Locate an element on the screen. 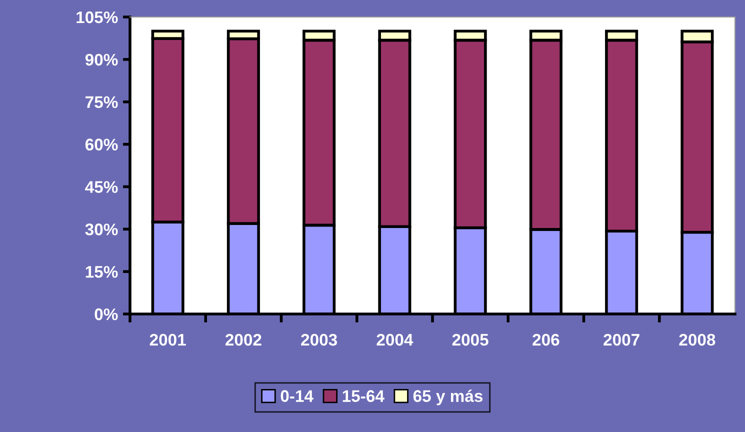 The image size is (745, 432). legend-label: 0-14 is located at coordinates (297, 396).